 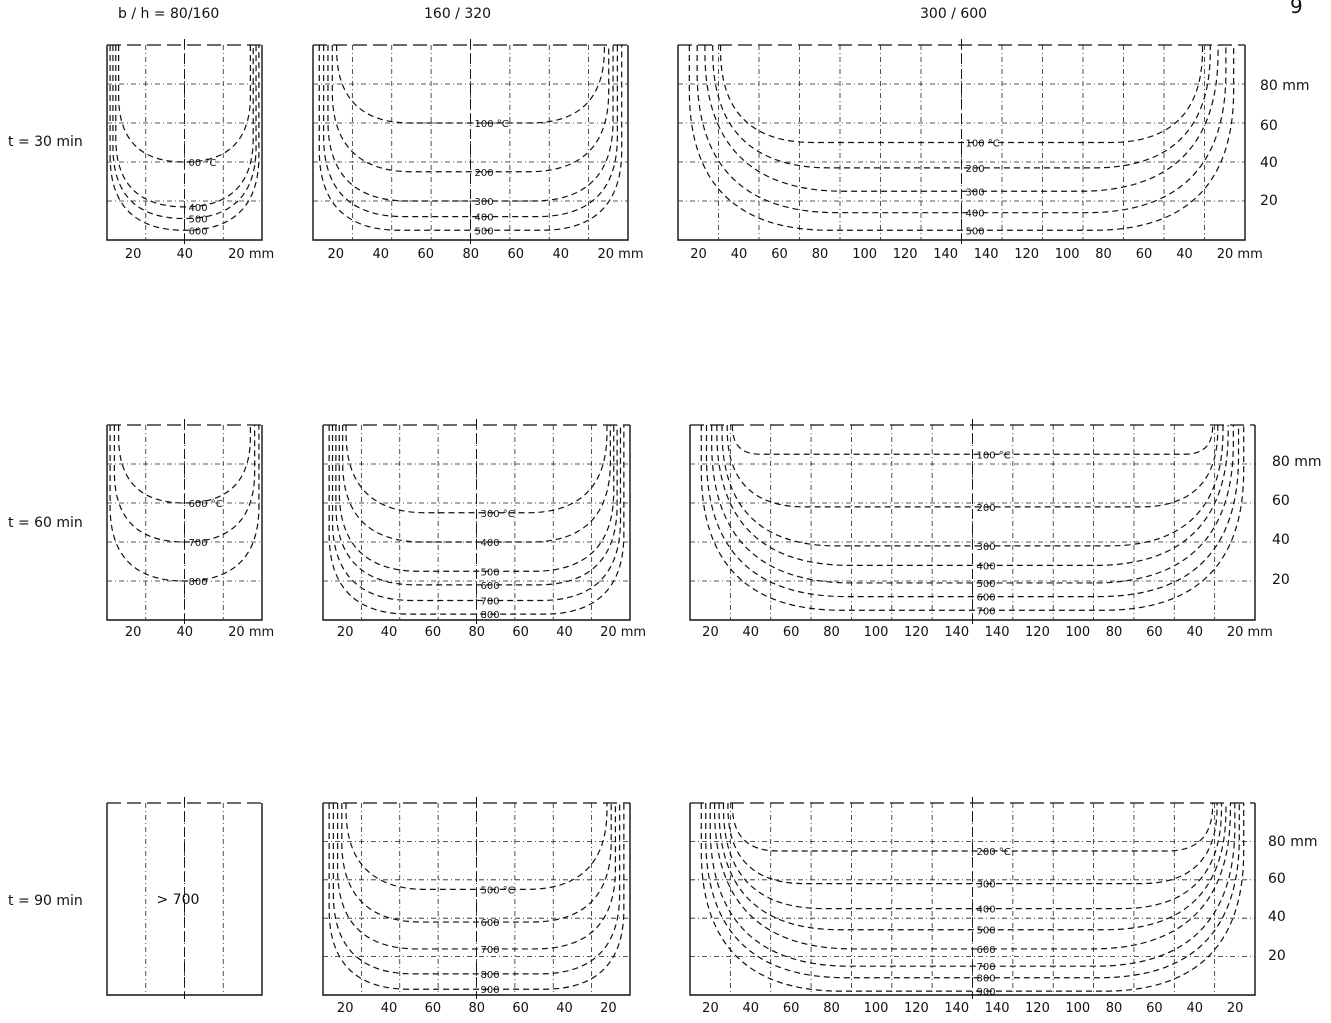 I want to click on right-axis-r1-20: 20, so click(x=1269, y=201).